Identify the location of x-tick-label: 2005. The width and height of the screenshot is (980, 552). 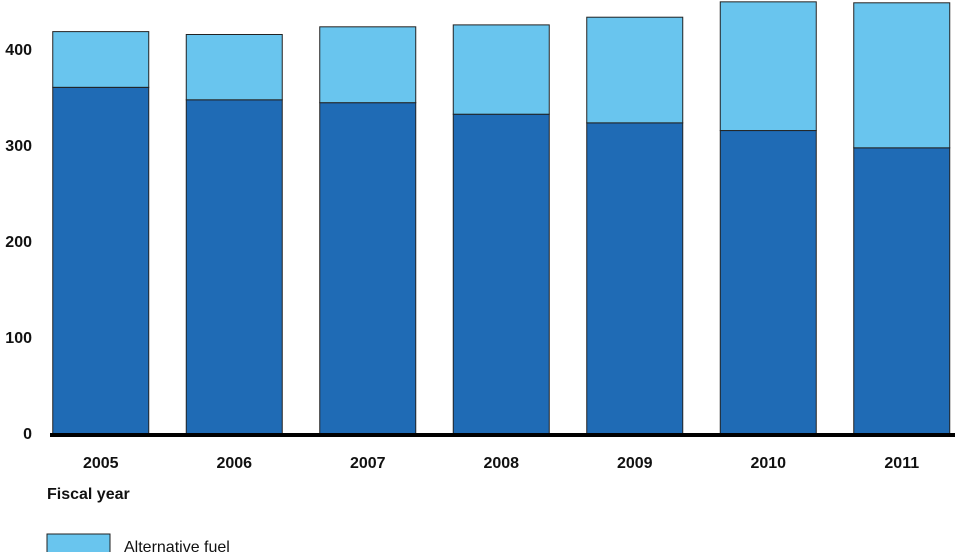
(101, 463).